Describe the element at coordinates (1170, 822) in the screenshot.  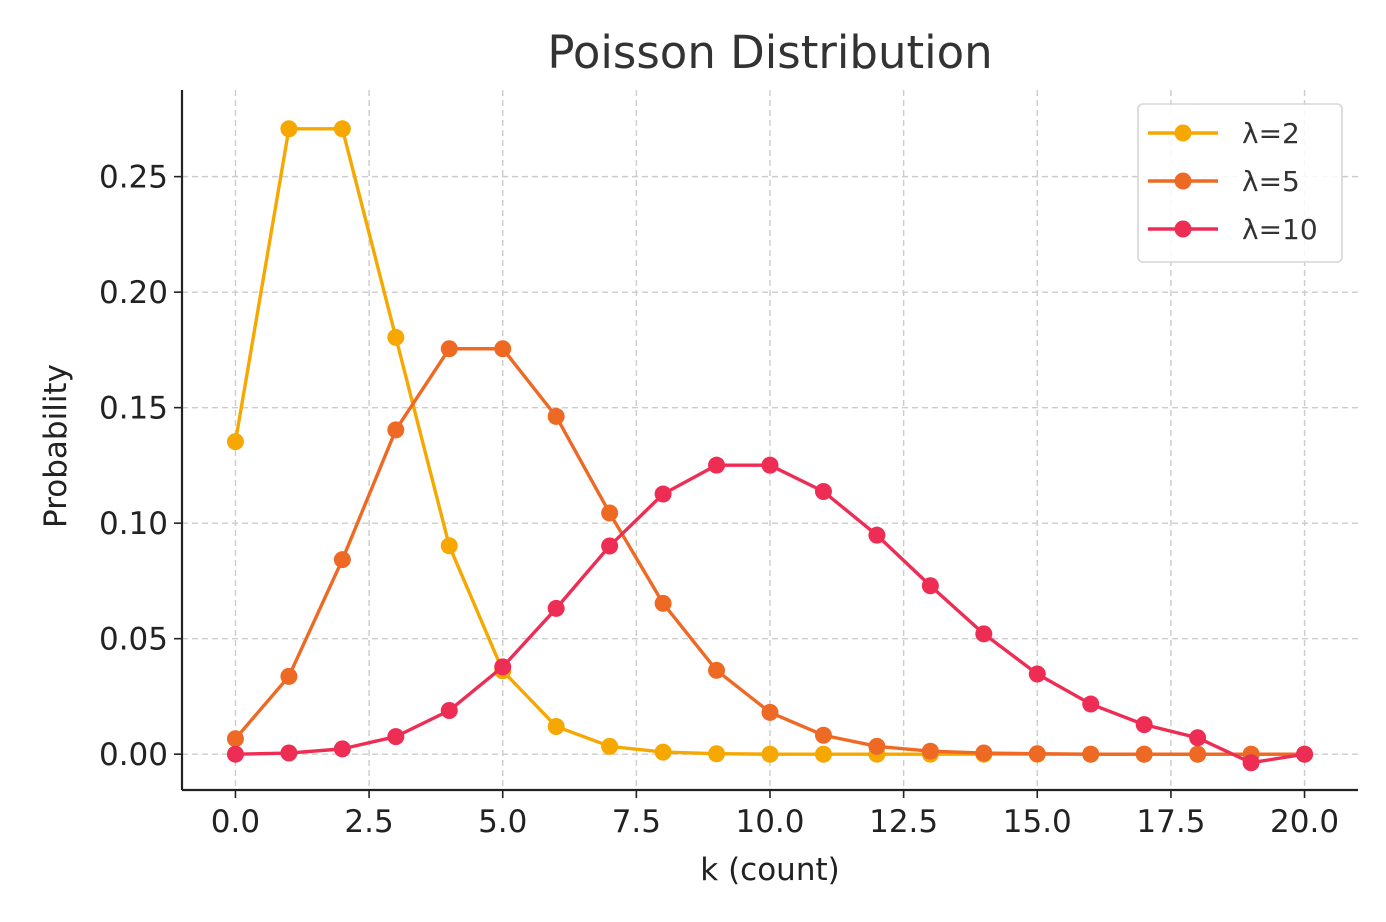
I see `x-tick-label: 17.5` at that location.